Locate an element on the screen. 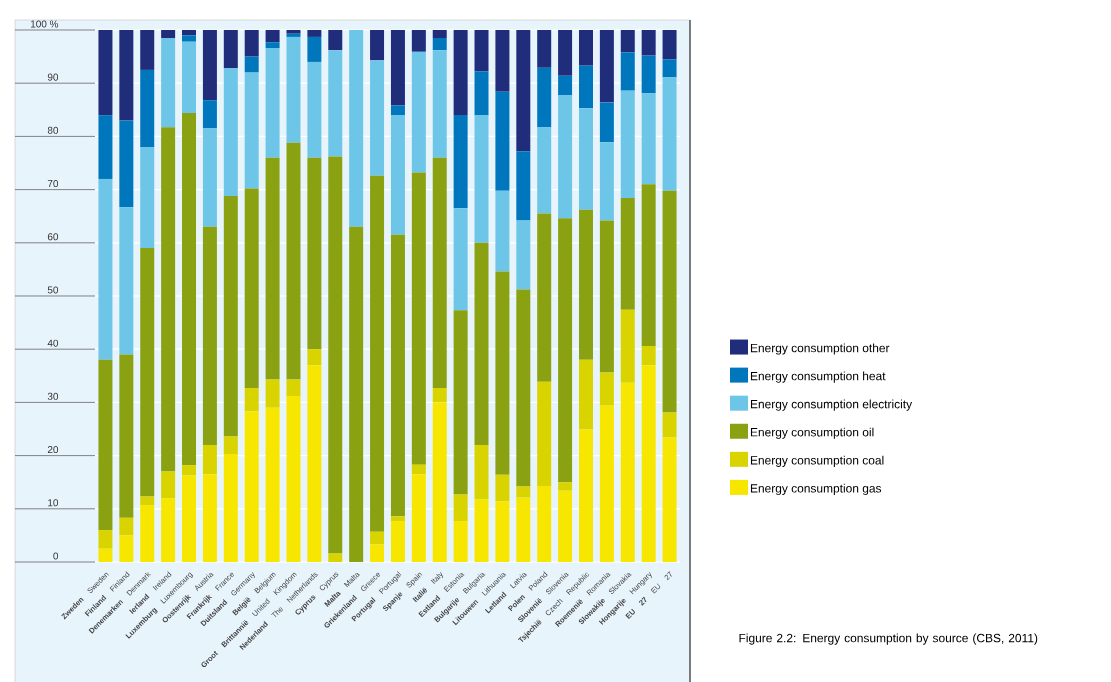 This screenshot has height=682, width=1111. y-tick-label: 100 % is located at coordinates (44, 24).